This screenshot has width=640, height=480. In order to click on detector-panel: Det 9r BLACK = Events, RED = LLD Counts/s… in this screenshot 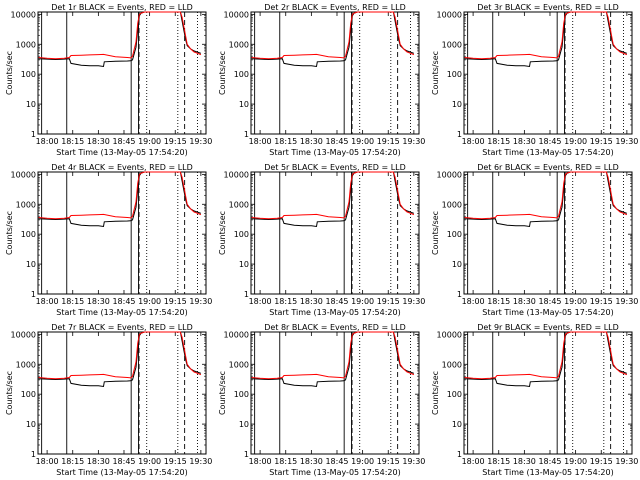, I will do `click(532, 400)`.